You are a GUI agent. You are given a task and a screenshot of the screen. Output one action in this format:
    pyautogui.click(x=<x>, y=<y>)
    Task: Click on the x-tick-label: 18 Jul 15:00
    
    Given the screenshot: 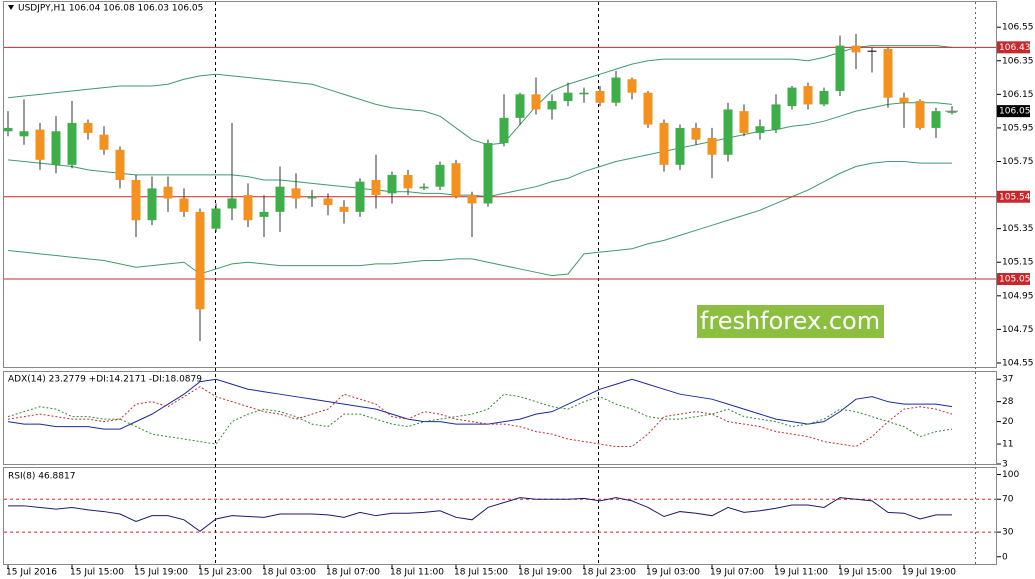 What is the action you would take?
    pyautogui.click(x=481, y=573)
    